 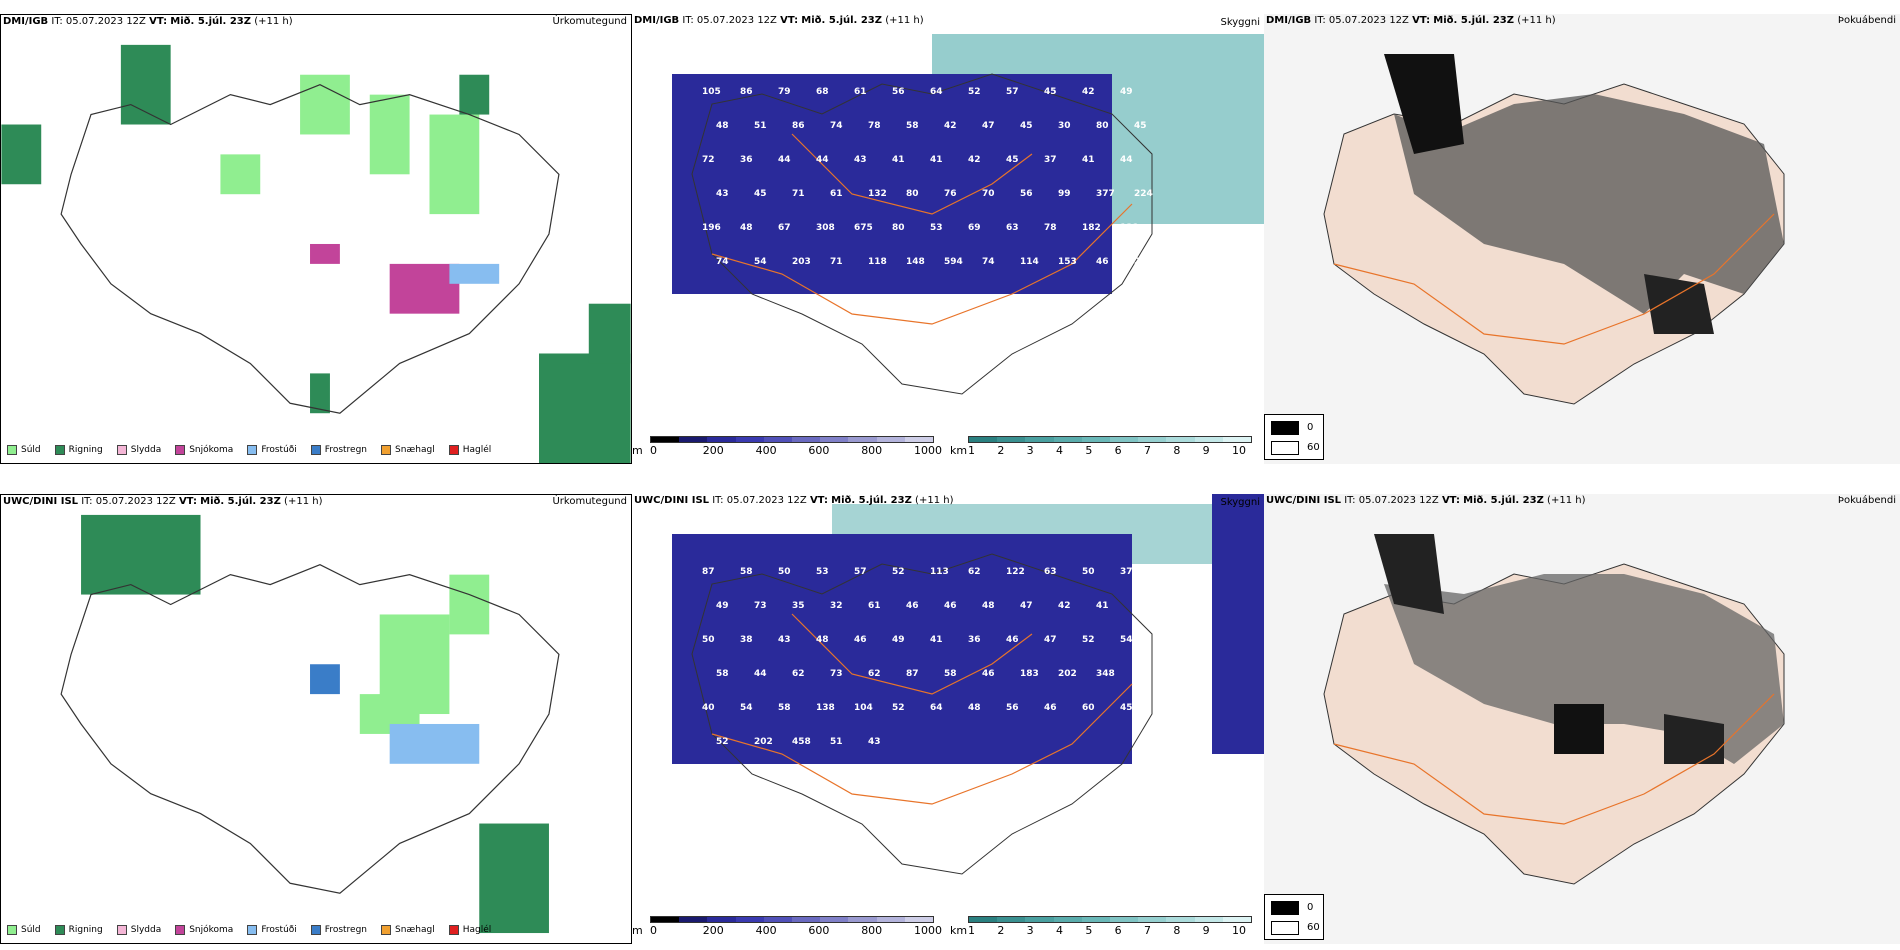 What do you see at coordinates (657, 20) in the screenshot?
I see `model-name: DMI/IGB` at bounding box center [657, 20].